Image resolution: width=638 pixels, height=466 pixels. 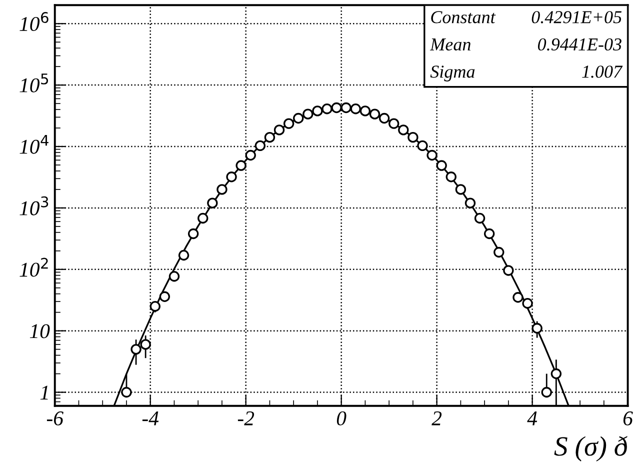 I want to click on y-tick-label: 10$^{6}$, so click(x=34, y=22).